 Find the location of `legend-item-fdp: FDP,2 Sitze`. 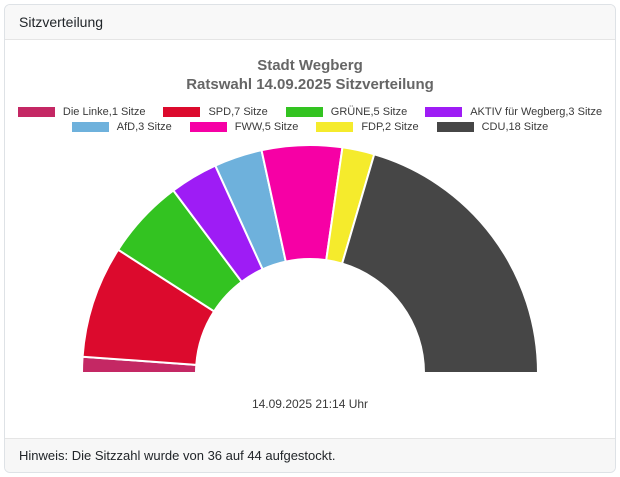

legend-item-fdp: FDP,2 Sitze is located at coordinates (367, 127).